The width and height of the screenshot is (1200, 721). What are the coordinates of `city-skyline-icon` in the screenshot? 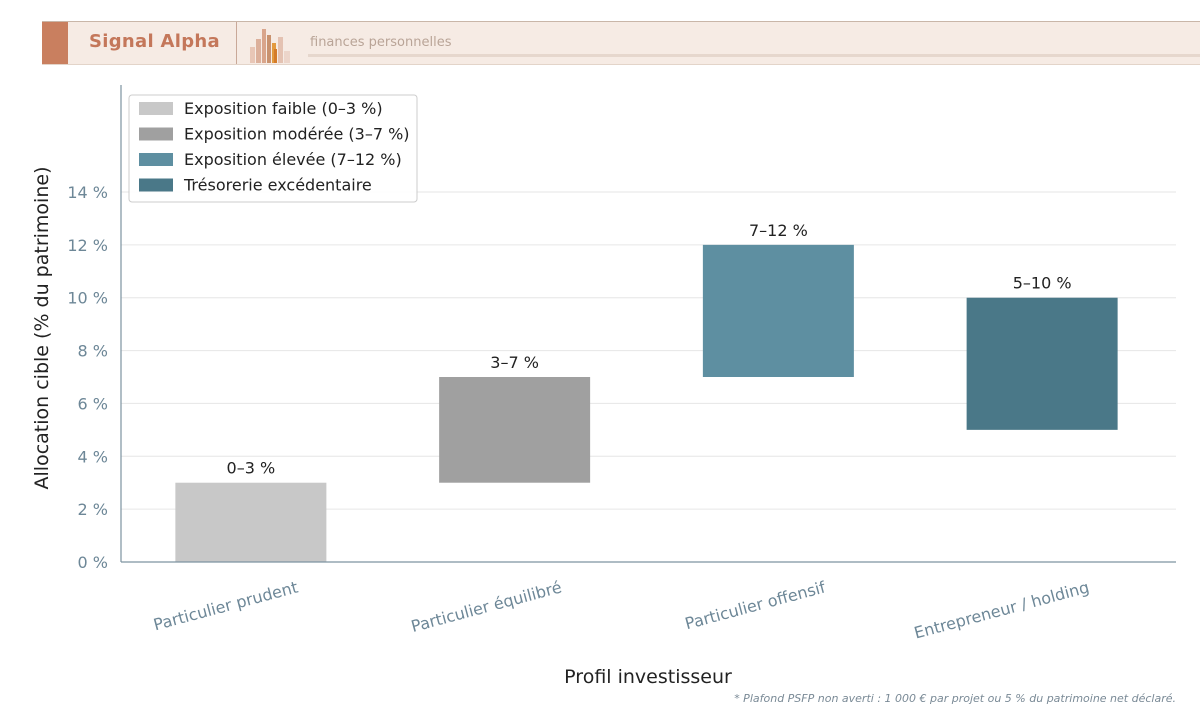 It's located at (270, 46).